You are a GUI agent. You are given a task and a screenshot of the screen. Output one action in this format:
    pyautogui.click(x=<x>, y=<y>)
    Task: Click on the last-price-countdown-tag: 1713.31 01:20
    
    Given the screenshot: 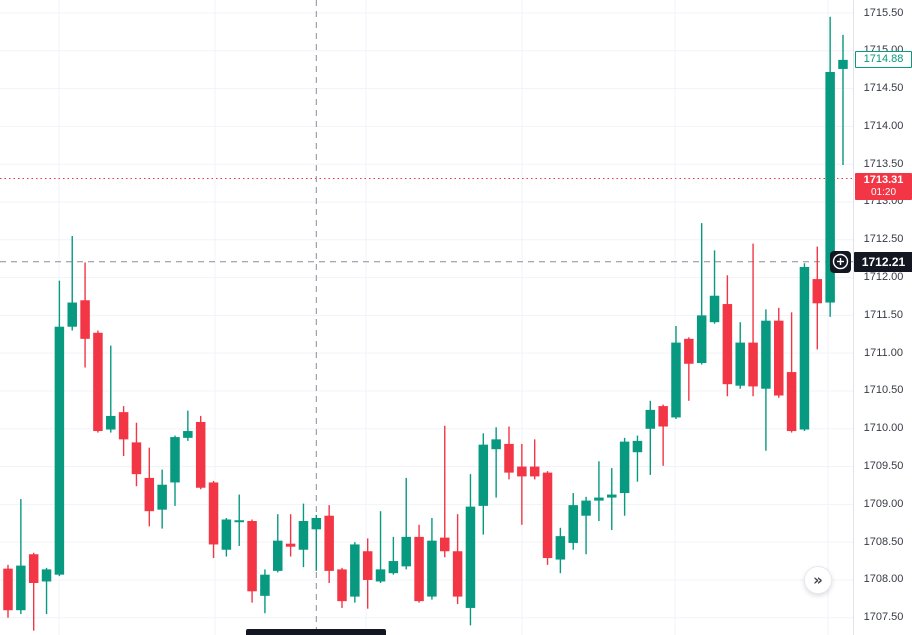 What is the action you would take?
    pyautogui.click(x=883, y=186)
    